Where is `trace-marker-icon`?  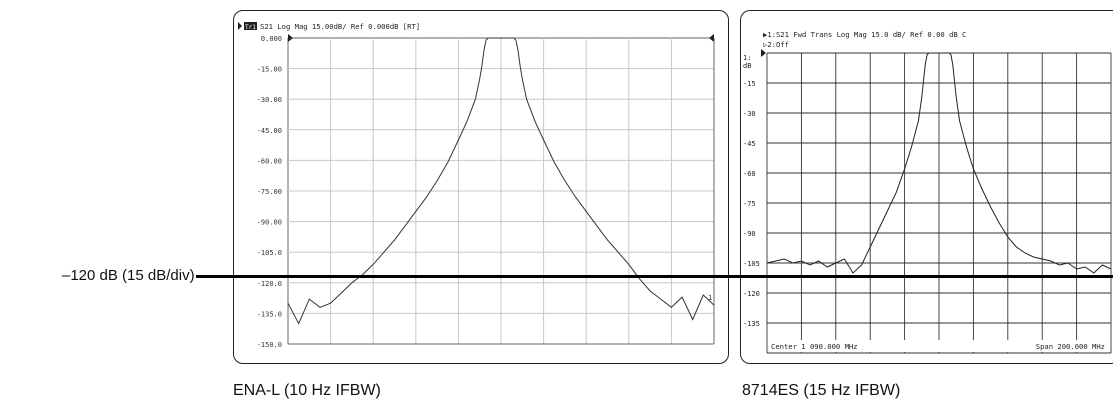 trace-marker-icon is located at coordinates (240, 26).